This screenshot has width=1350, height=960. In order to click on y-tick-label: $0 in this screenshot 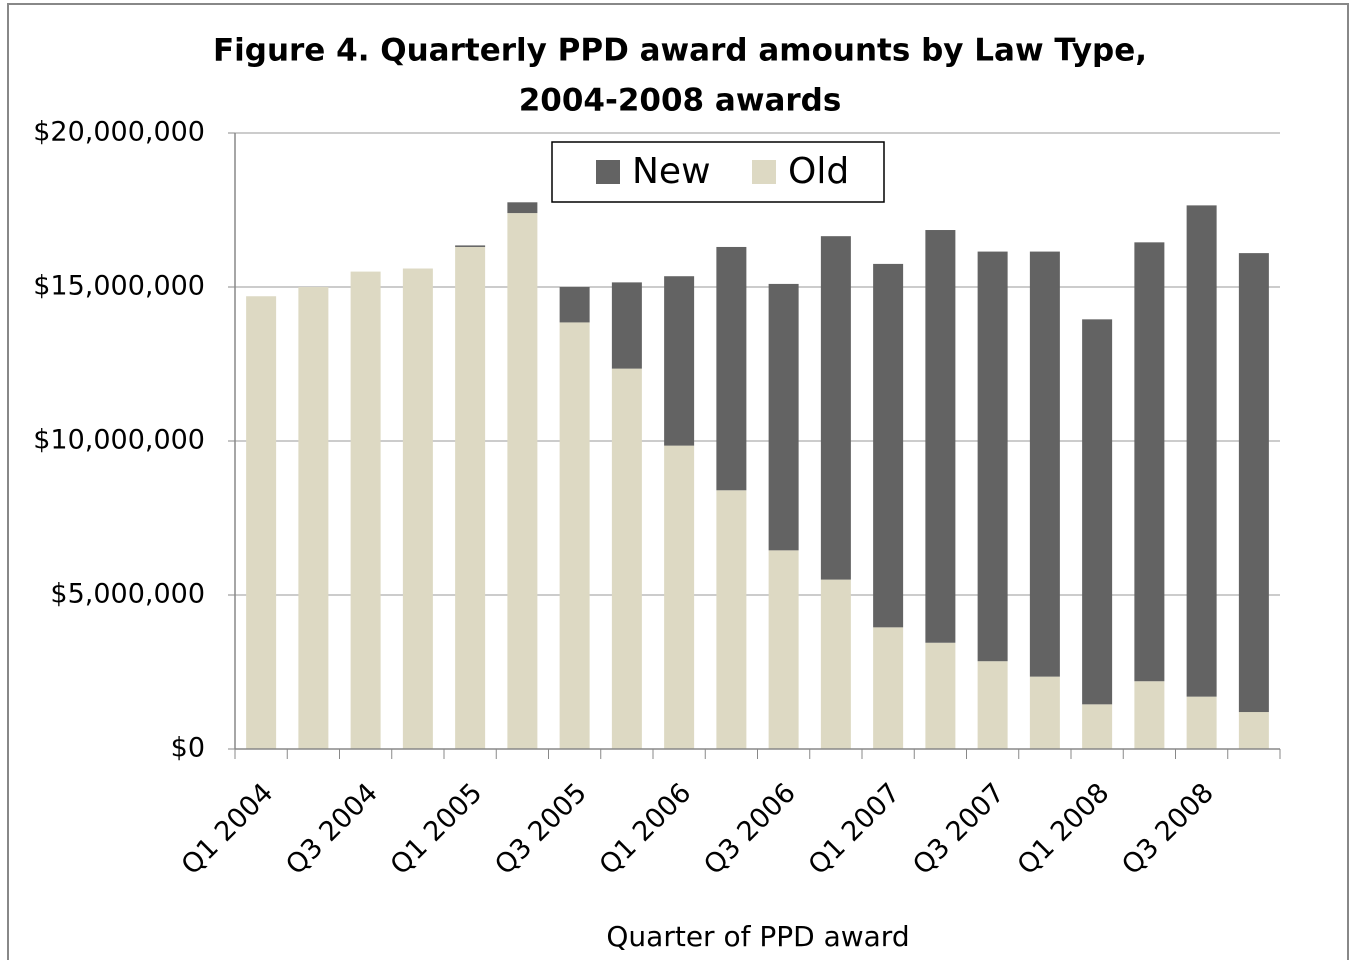, I will do `click(188, 748)`.